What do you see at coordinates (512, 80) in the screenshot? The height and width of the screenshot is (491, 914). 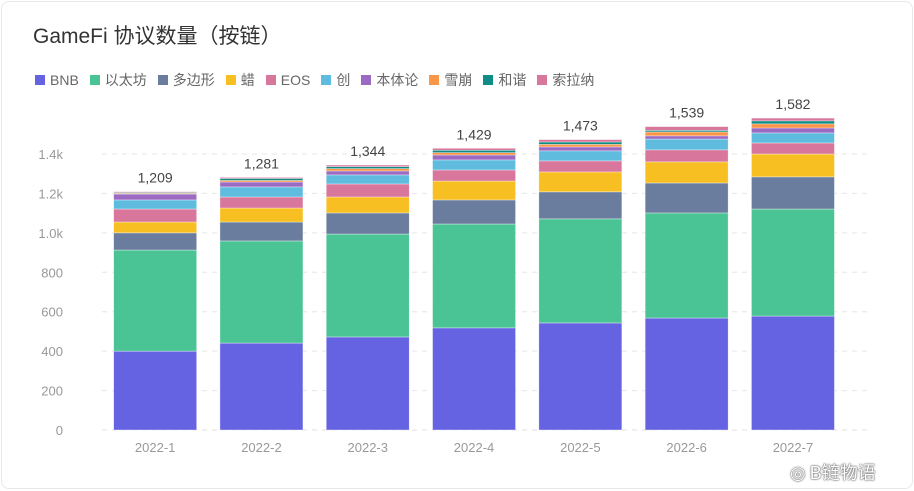 I see `legend-label: 和谐` at bounding box center [512, 80].